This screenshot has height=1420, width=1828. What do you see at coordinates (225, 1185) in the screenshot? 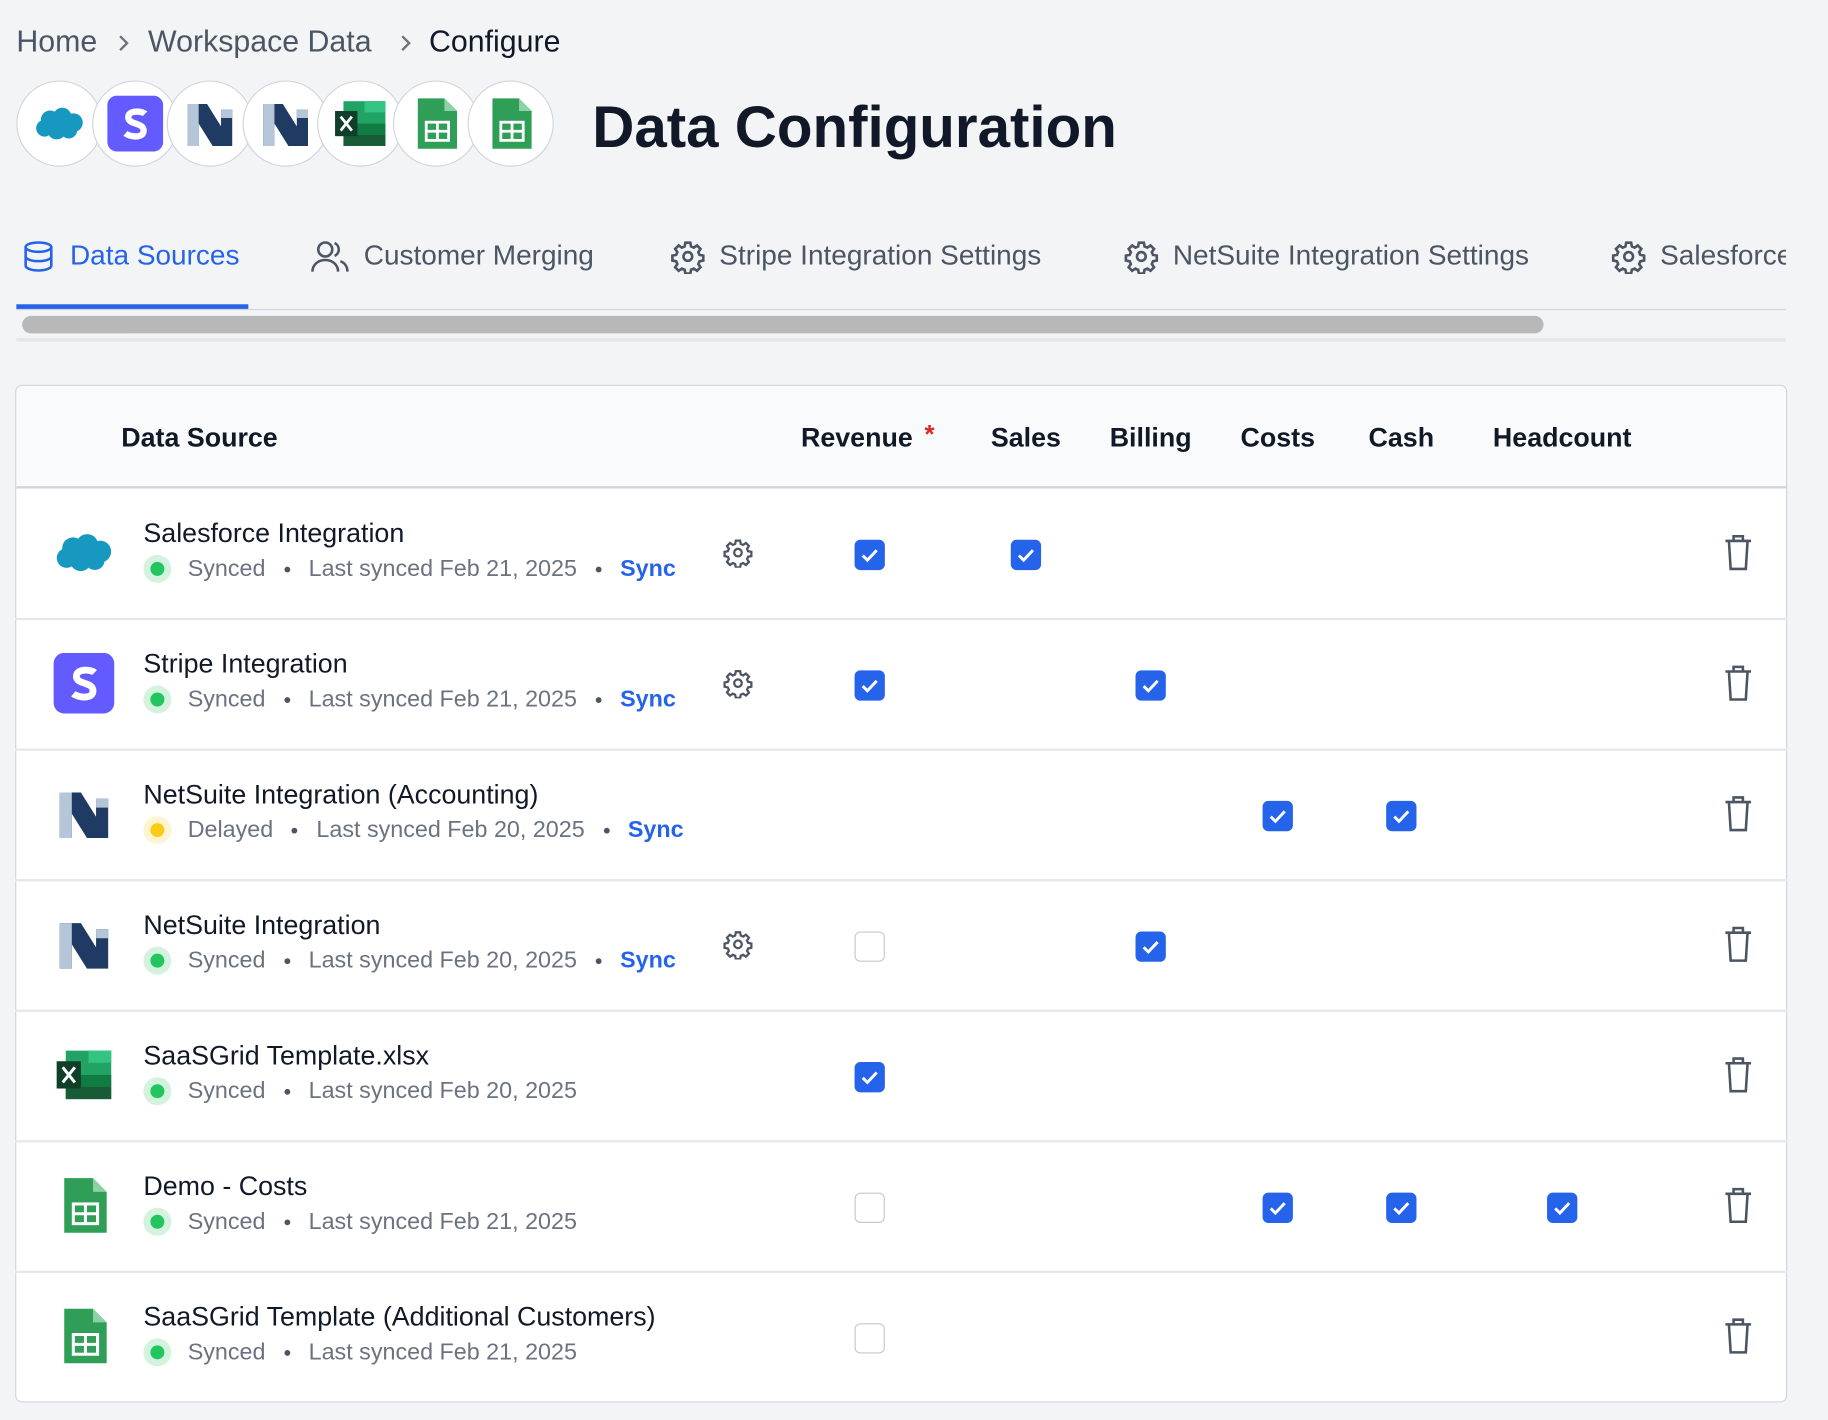
I see `source-name: Demo - Costs` at bounding box center [225, 1185].